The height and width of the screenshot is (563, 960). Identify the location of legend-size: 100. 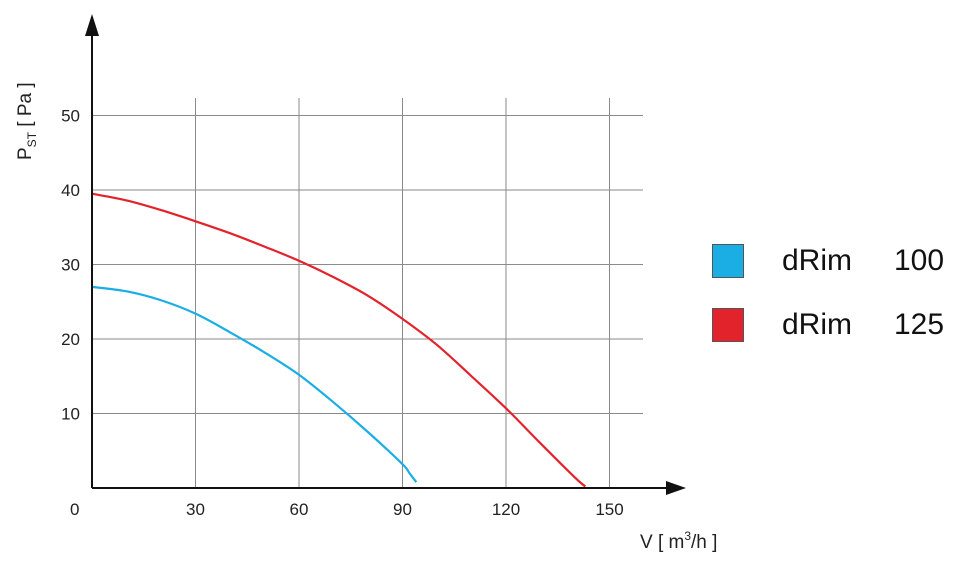
(919, 260).